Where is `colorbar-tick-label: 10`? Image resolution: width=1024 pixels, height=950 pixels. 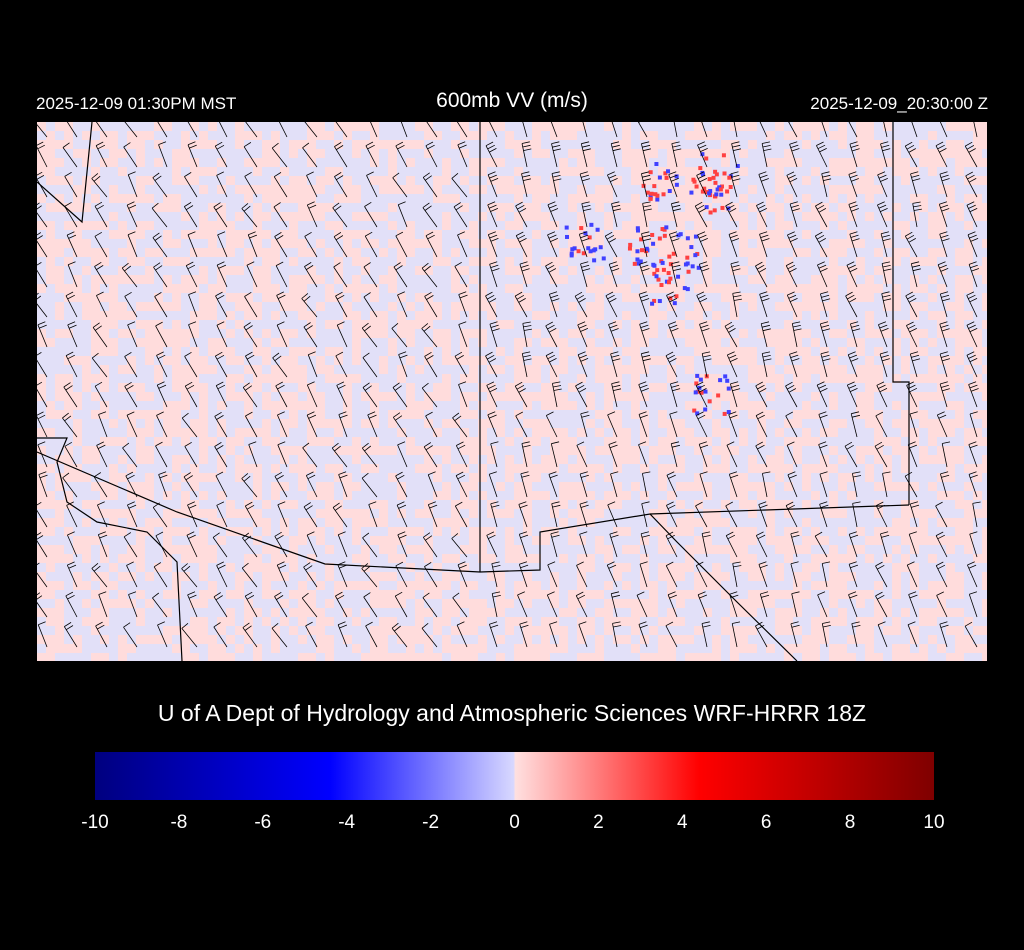 colorbar-tick-label: 10 is located at coordinates (934, 822).